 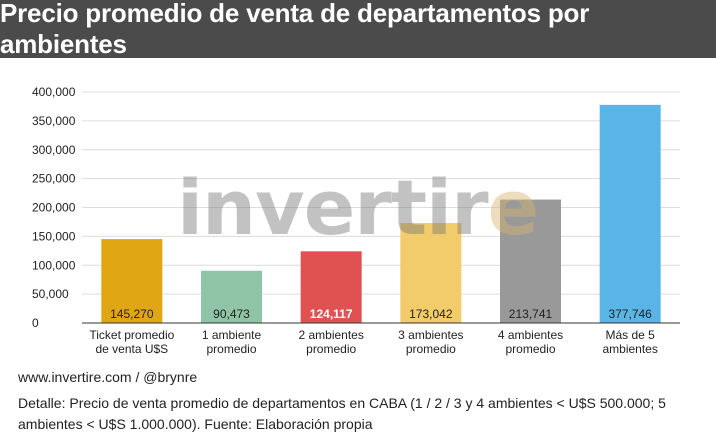 What do you see at coordinates (54, 236) in the screenshot?
I see `y-tick-label: 150,000` at bounding box center [54, 236].